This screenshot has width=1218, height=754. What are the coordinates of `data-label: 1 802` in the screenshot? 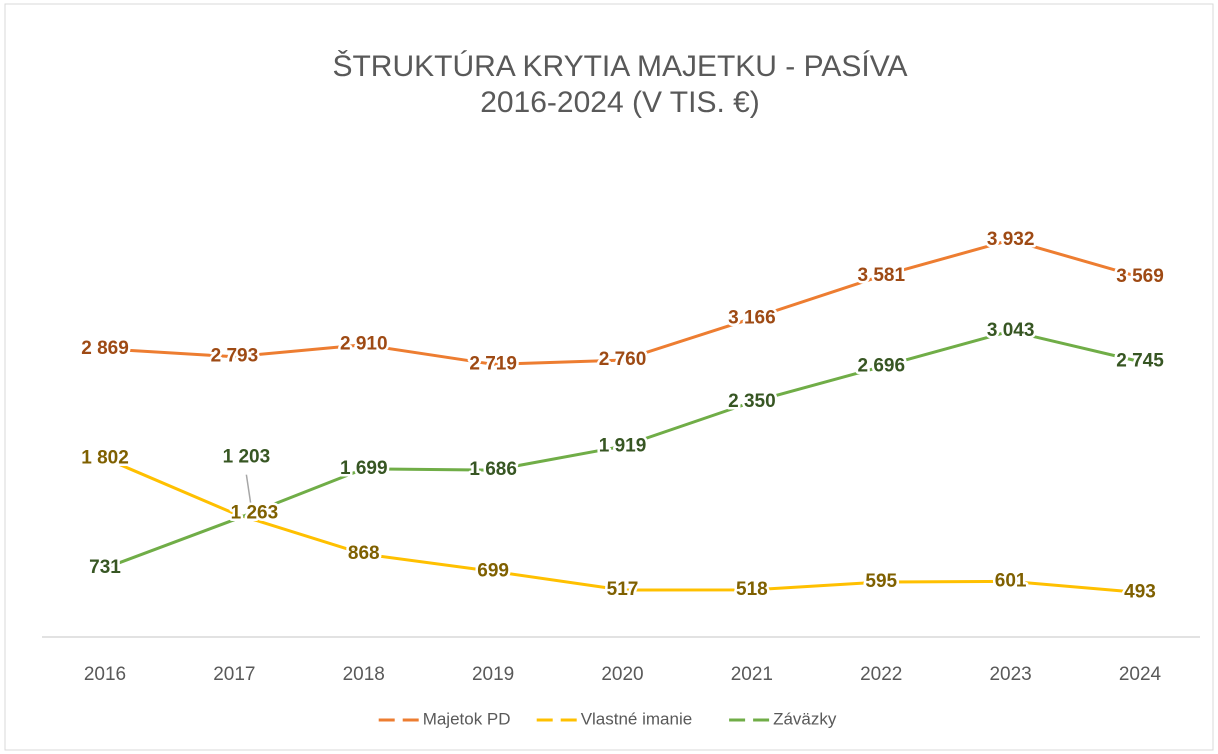 It's located at (105, 457).